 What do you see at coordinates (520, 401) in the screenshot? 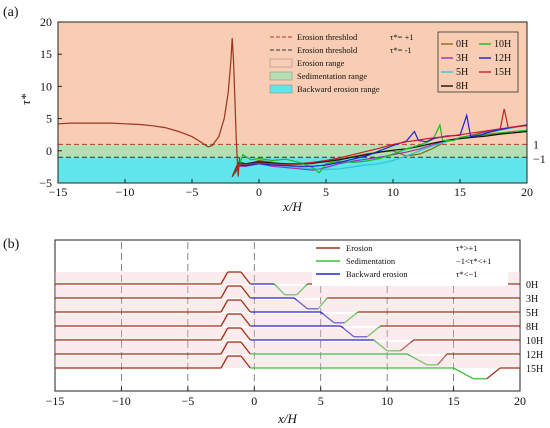
I see `x-tick-label-b: 20` at bounding box center [520, 401].